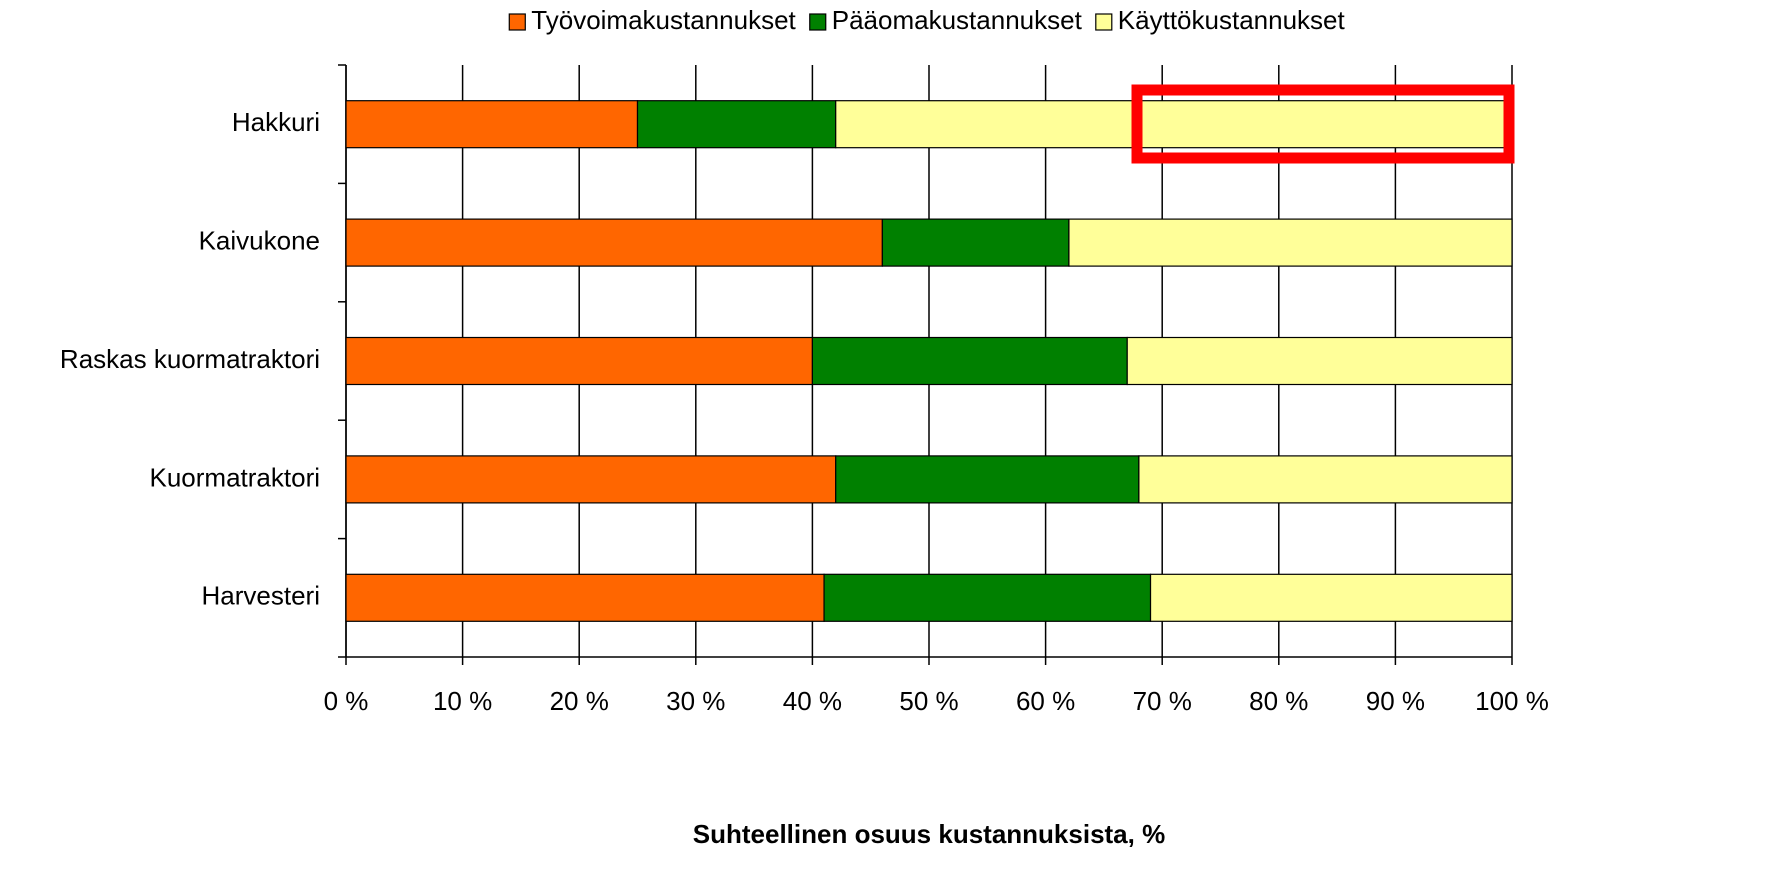 The image size is (1783, 874). What do you see at coordinates (190, 359) in the screenshot?
I see `y-tick-label: Raskas kuormatraktori` at bounding box center [190, 359].